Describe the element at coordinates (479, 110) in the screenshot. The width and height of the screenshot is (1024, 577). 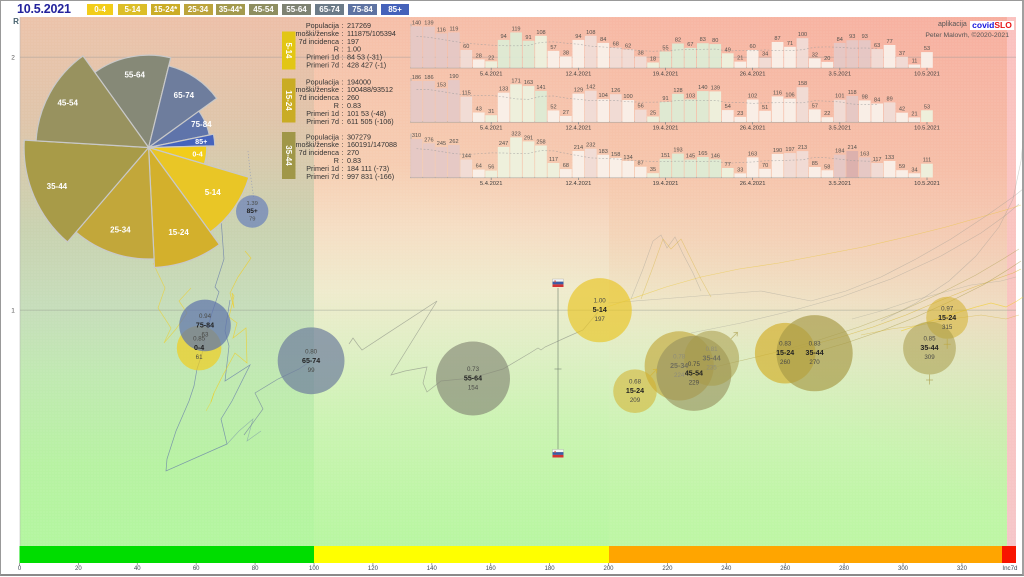
I see `svg-text: 43` at that location.